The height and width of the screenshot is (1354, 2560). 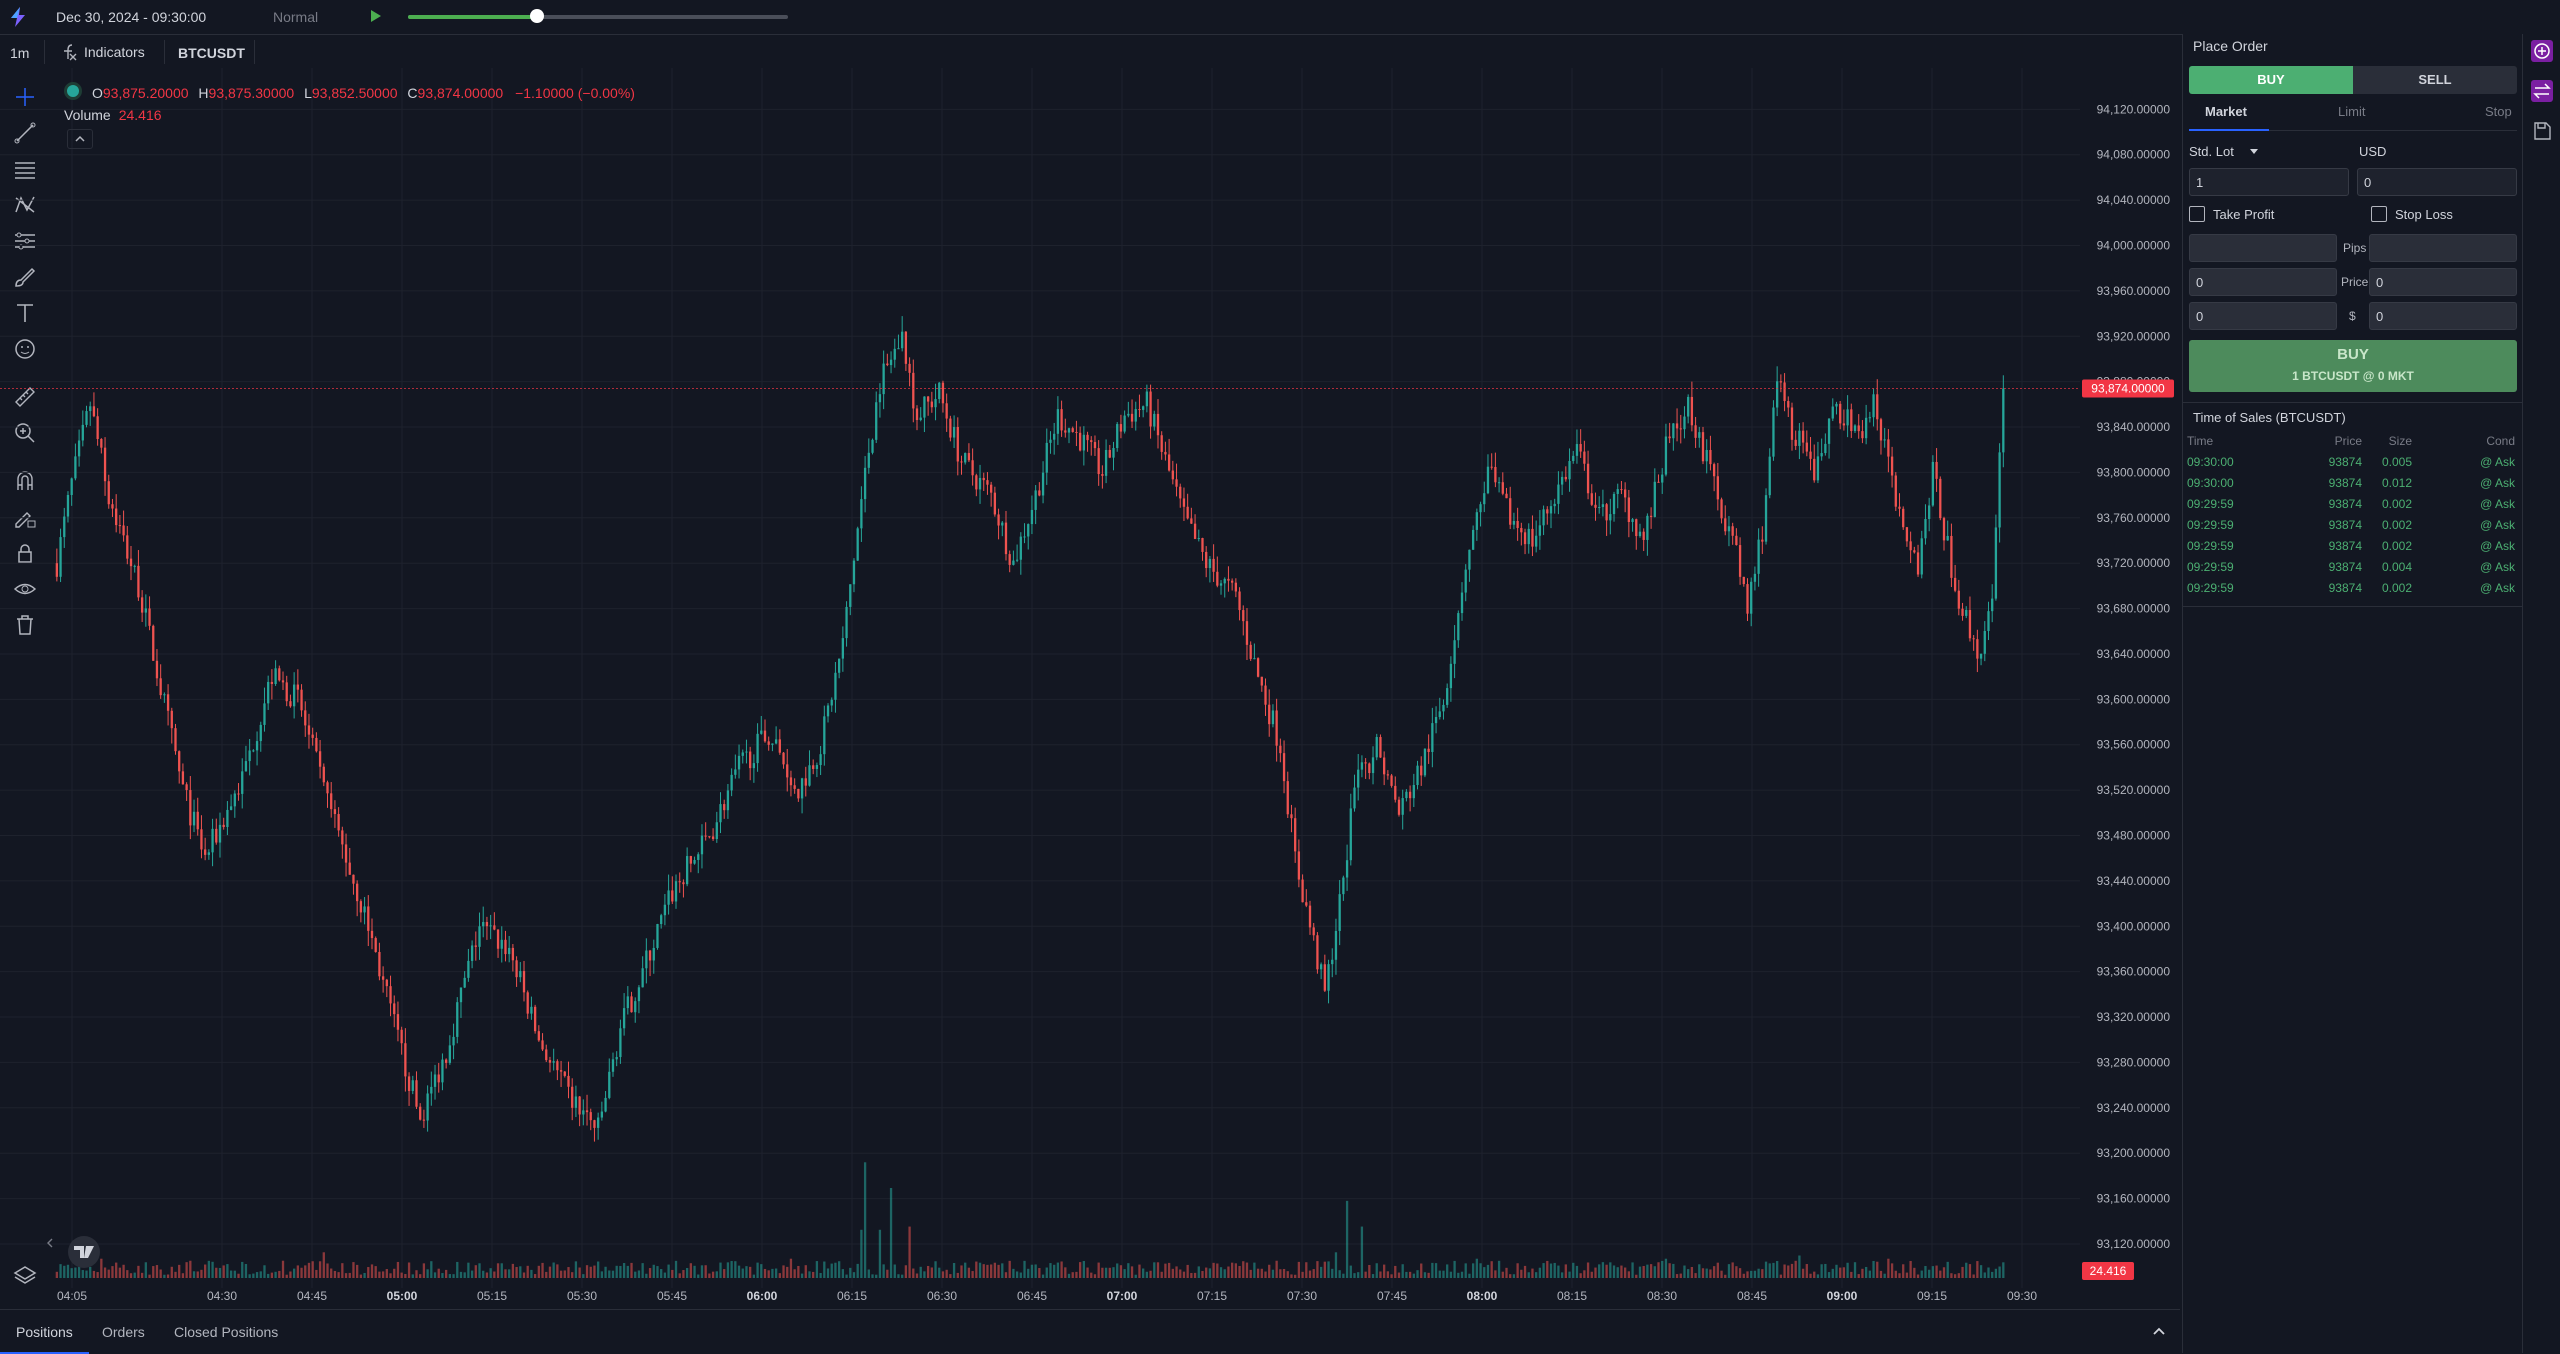 What do you see at coordinates (2271, 80) in the screenshot?
I see `buy-side-button: BUY` at bounding box center [2271, 80].